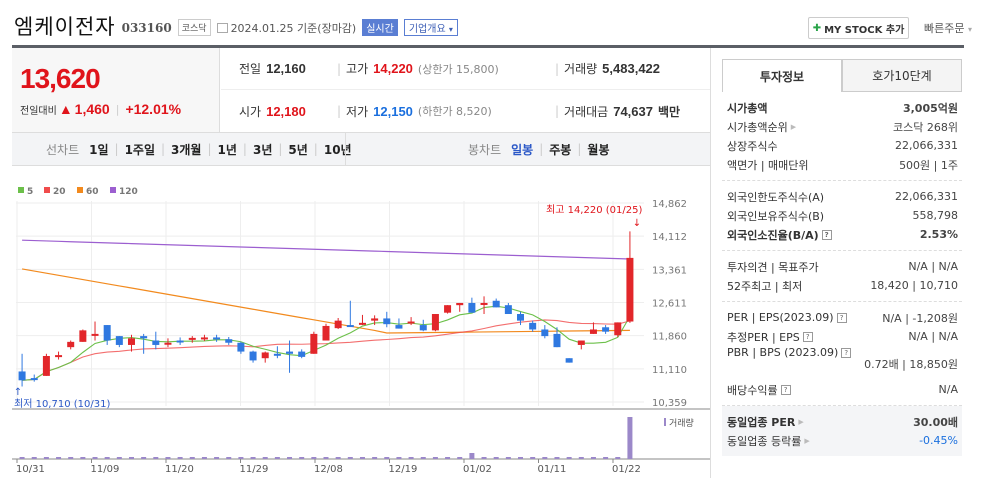  I want to click on market-badge: 코스닥, so click(194, 27).